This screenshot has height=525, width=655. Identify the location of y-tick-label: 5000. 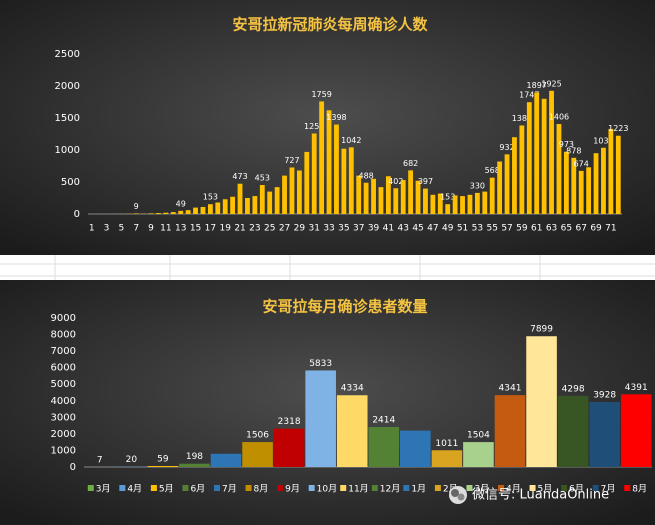
(63, 384).